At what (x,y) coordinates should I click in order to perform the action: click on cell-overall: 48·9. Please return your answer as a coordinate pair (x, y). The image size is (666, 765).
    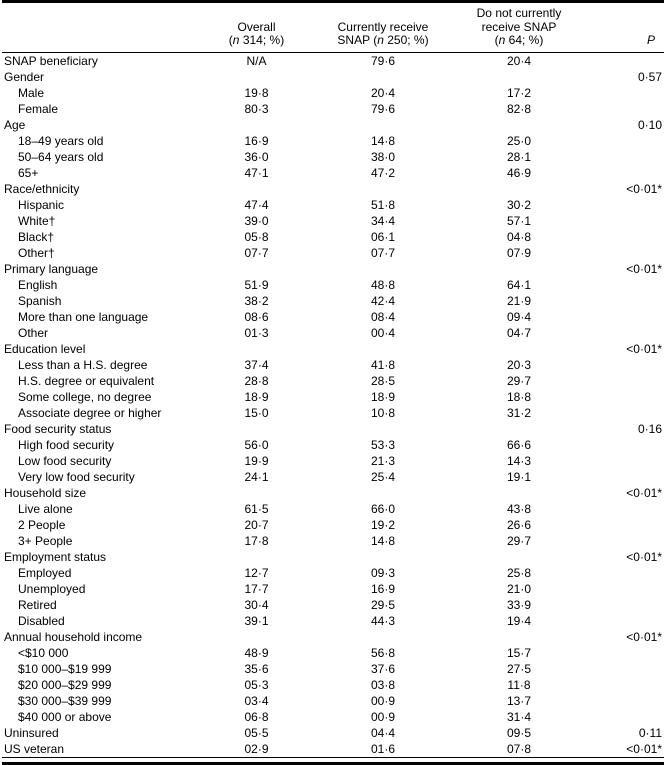
    Looking at the image, I should click on (256, 652).